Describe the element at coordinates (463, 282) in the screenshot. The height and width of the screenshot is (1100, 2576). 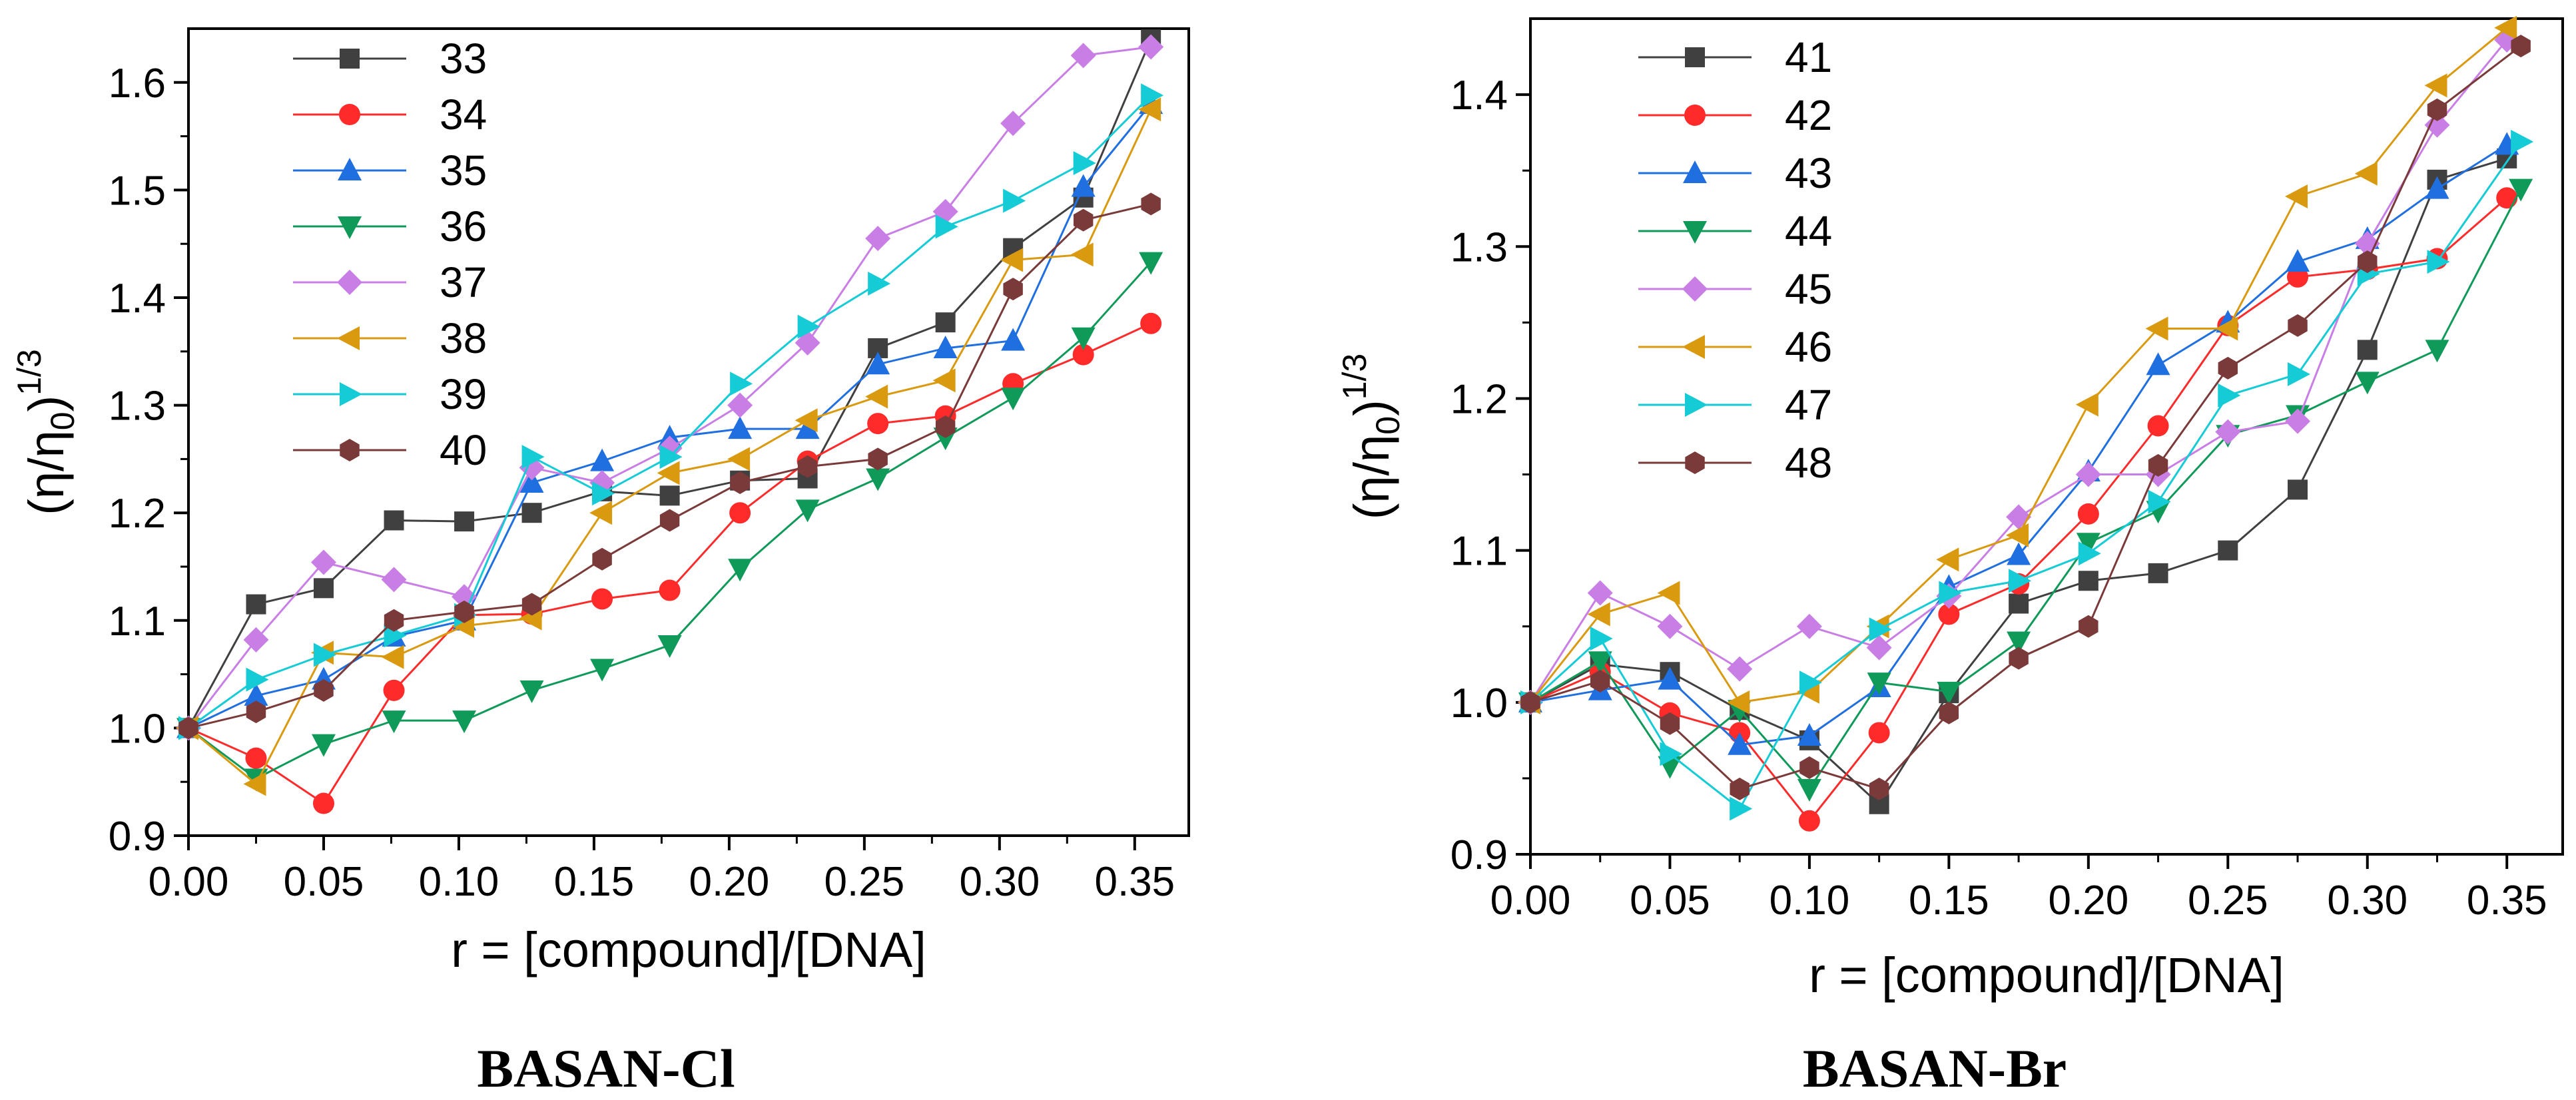
I see `legend-label-37: 37` at that location.